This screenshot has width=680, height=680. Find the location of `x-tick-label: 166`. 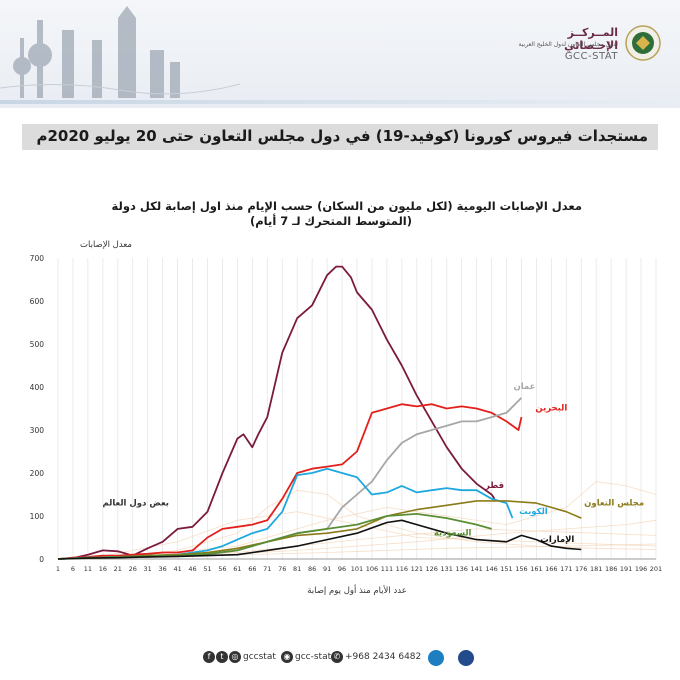

x-tick-label: 166 is located at coordinates (551, 569).